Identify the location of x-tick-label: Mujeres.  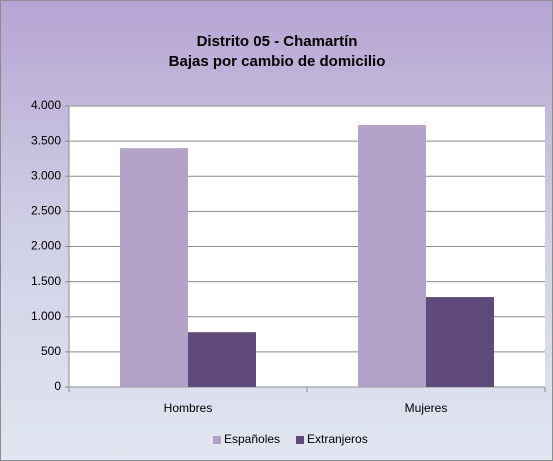
(426, 408).